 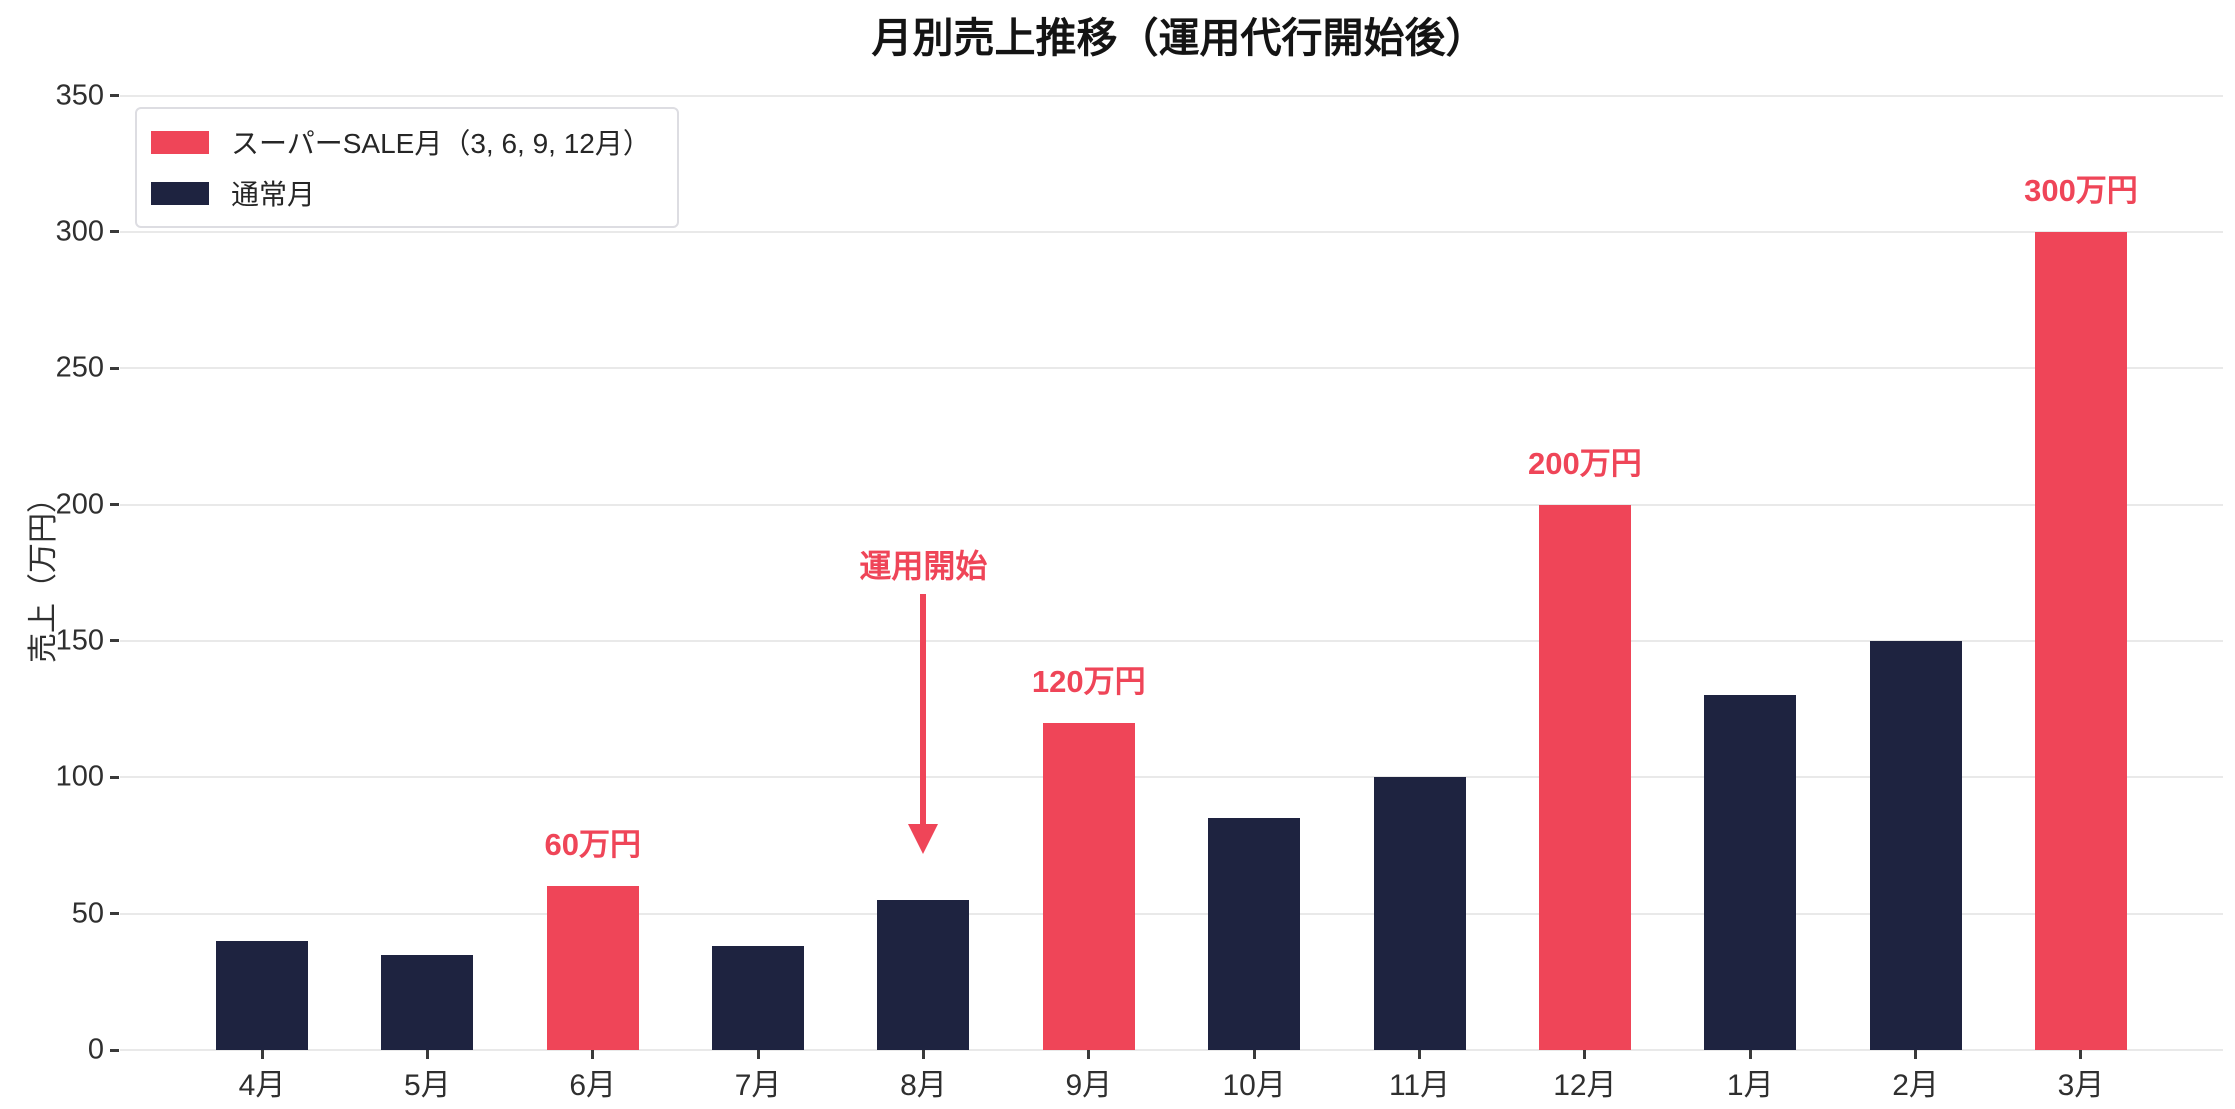 I want to click on bar-10月, so click(x=1254, y=934).